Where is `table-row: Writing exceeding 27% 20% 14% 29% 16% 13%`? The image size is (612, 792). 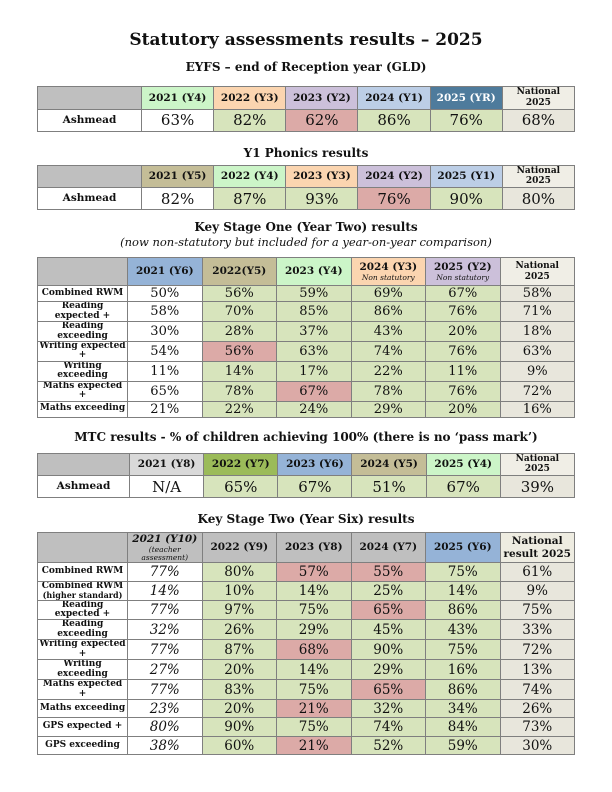 table-row: Writing exceeding 27% 20% 14% 29% 16% 13% is located at coordinates (306, 670).